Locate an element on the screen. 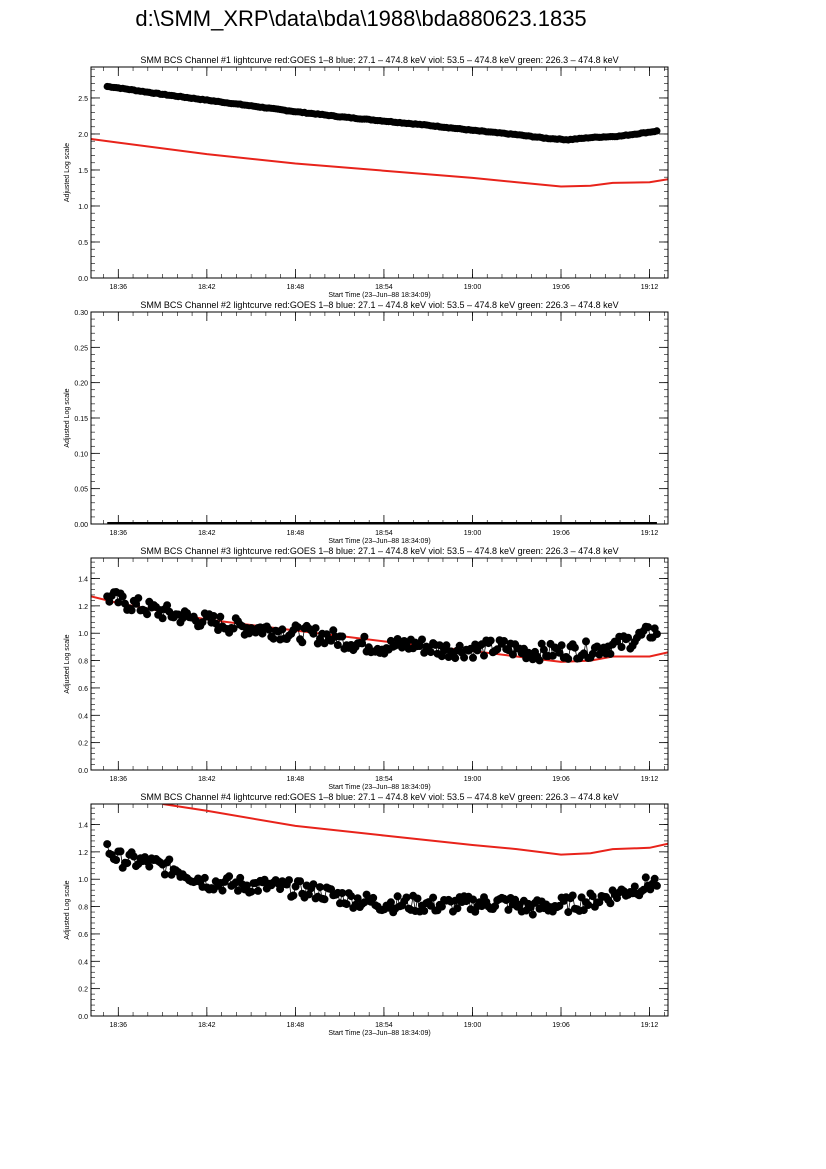 This screenshot has width=826, height=1169. y-tick-label: 2.5 is located at coordinates (83, 99).